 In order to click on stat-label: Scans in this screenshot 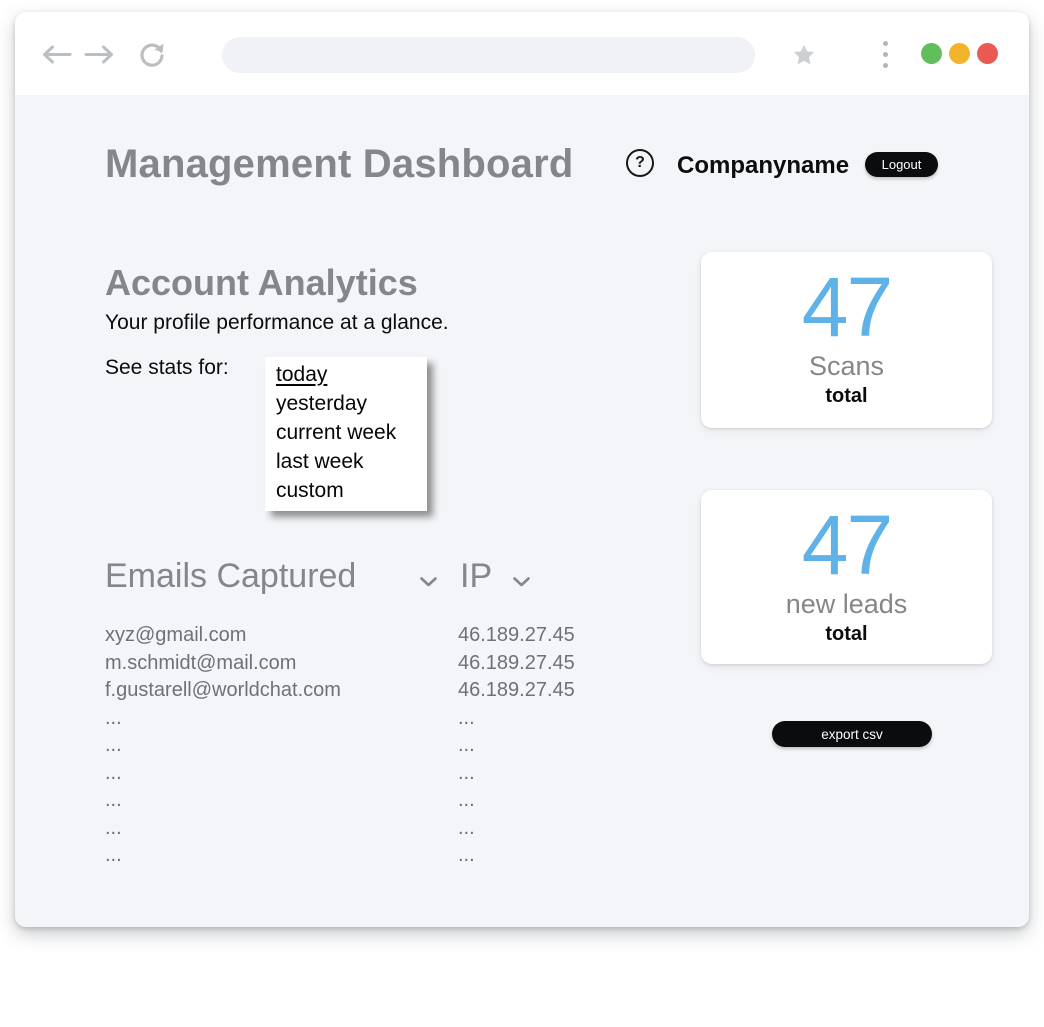, I will do `click(846, 366)`.